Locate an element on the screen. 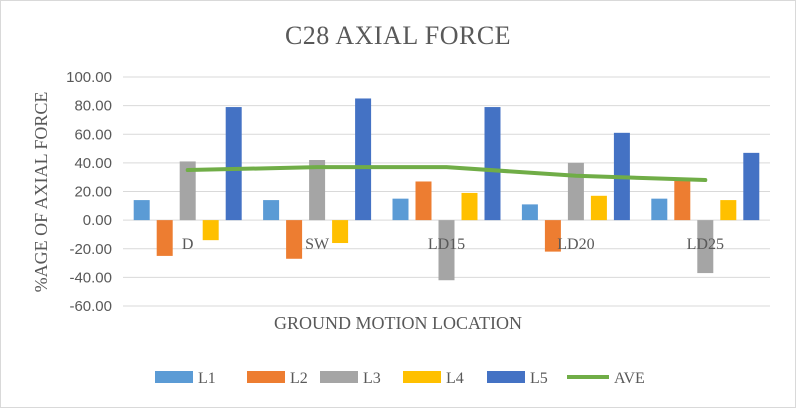 The image size is (796, 408). legend-label-l2: L2 is located at coordinates (299, 378).